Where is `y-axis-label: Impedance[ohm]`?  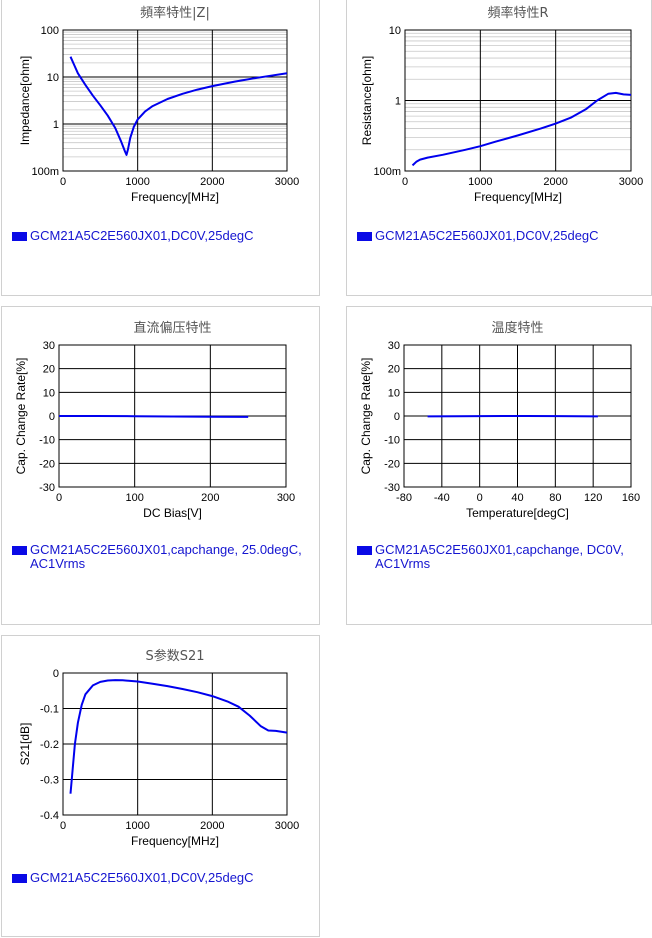
y-axis-label: Impedance[ohm] is located at coordinates (25, 100).